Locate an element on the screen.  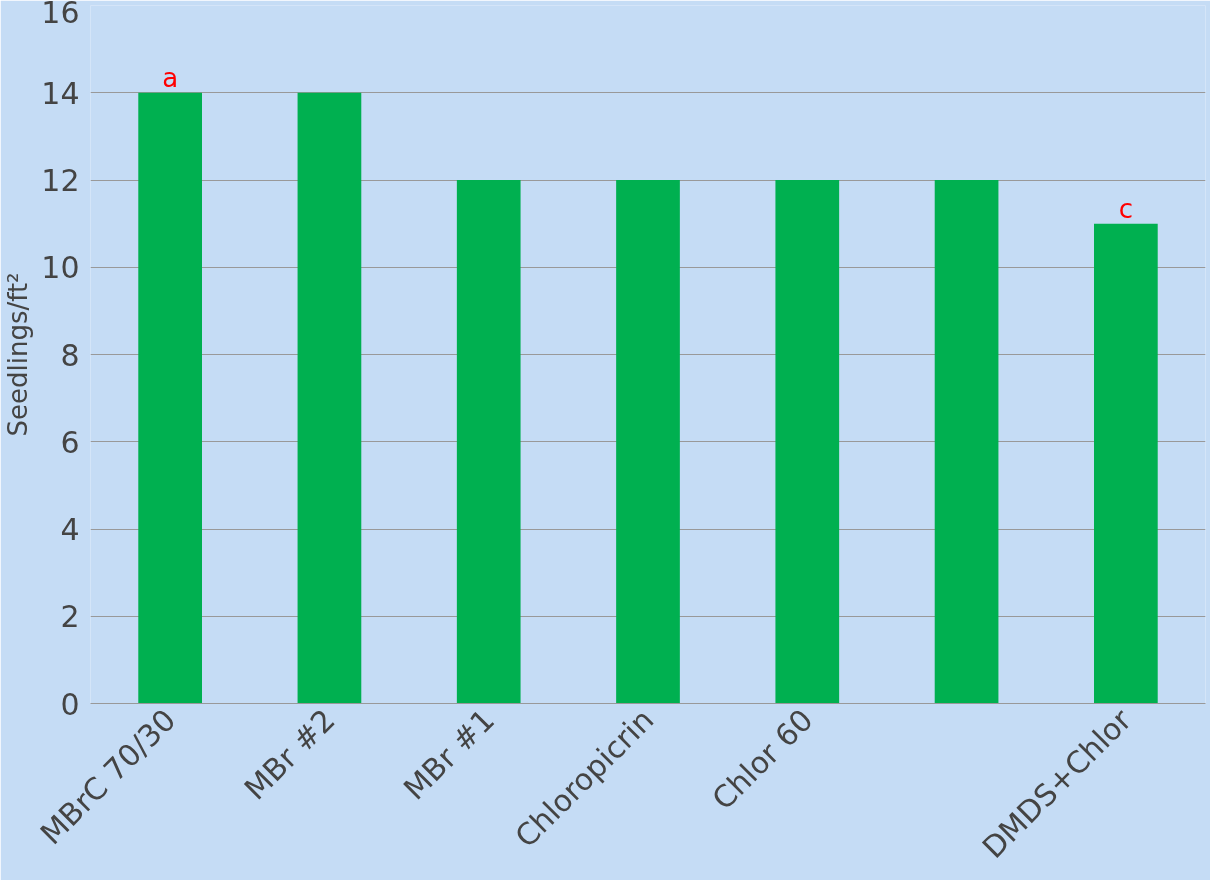
y-axis-title: Seedlings/ft² is located at coordinates (18, 354).